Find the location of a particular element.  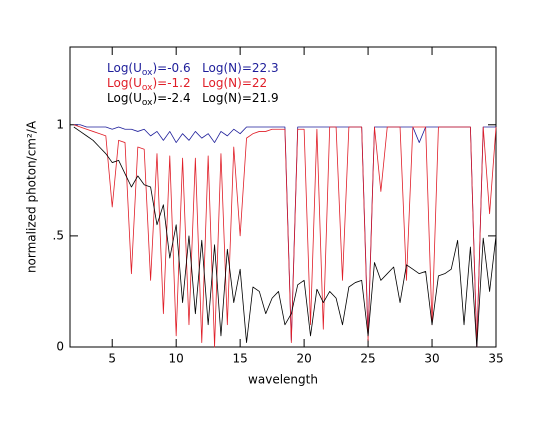

x-tick-label: 25 is located at coordinates (367, 359).